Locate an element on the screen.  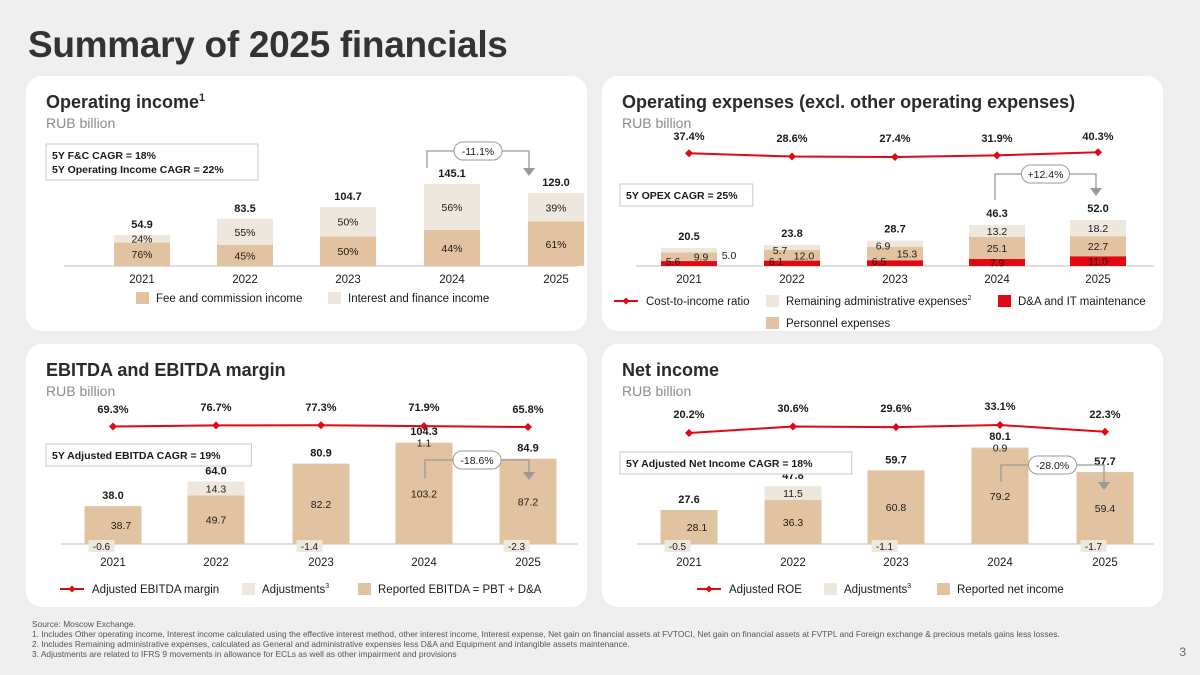
adjustment-value: -0.5 is located at coordinates (678, 547).